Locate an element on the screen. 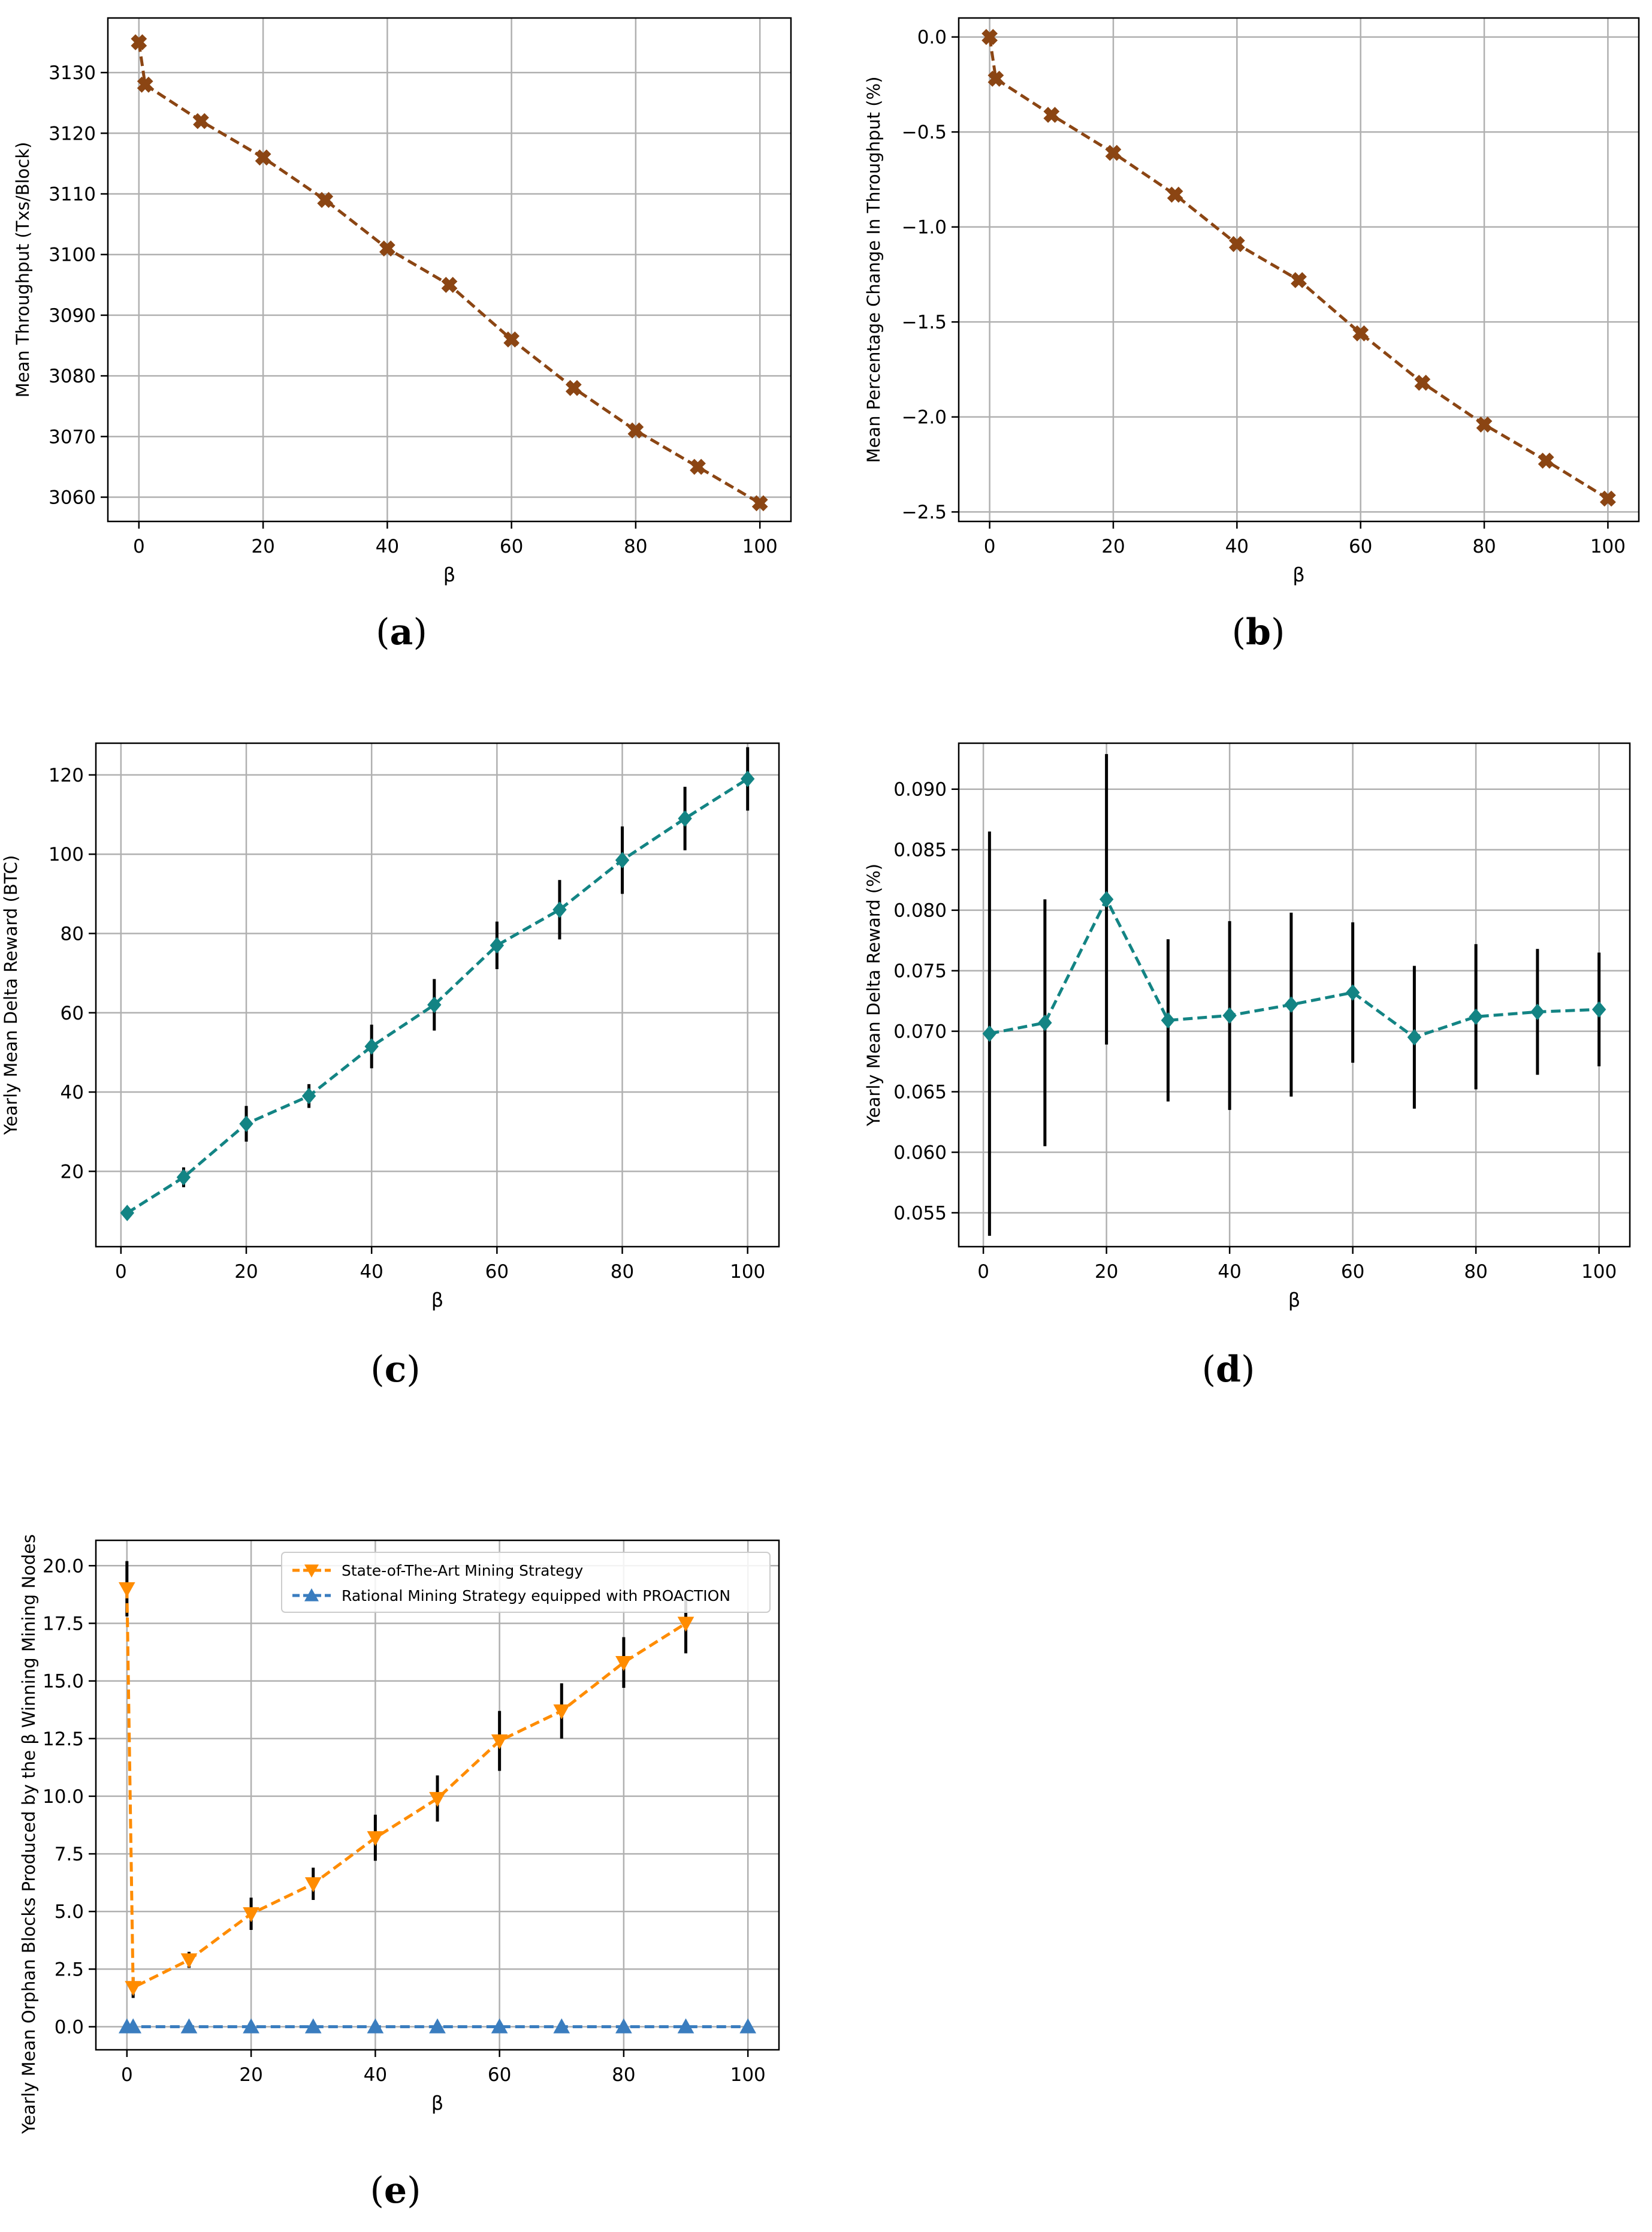 The image size is (1652, 2232). y-tick-label: 0.060 is located at coordinates (920, 1153).